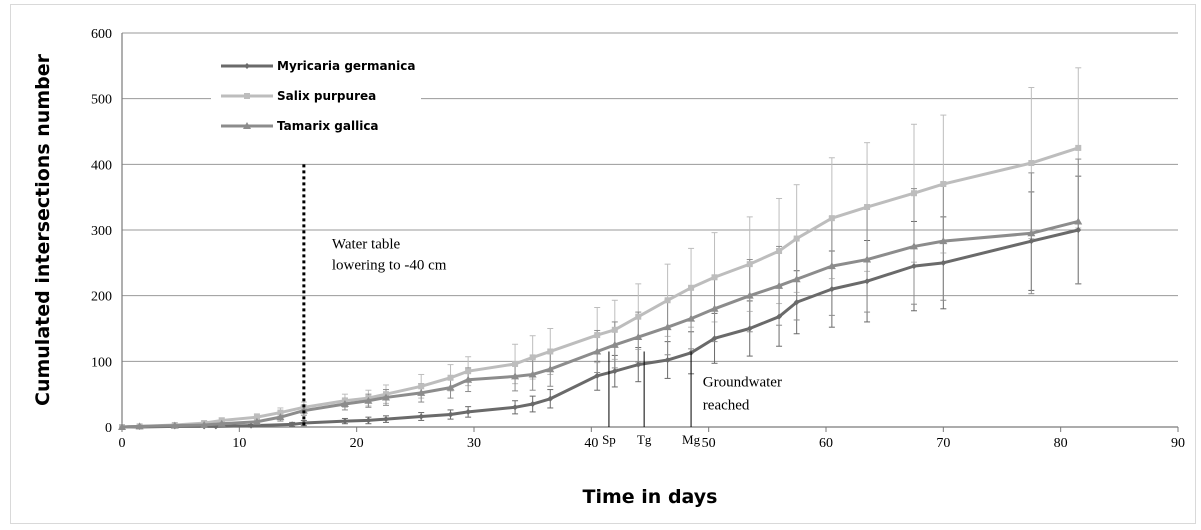 The height and width of the screenshot is (530, 1201). I want to click on y-tick-label: 400, so click(101, 165).